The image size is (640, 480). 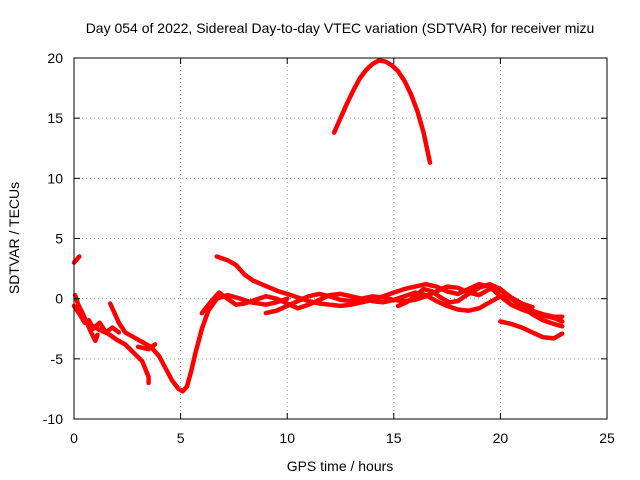 I want to click on y-tick-label: 5, so click(x=59, y=239).